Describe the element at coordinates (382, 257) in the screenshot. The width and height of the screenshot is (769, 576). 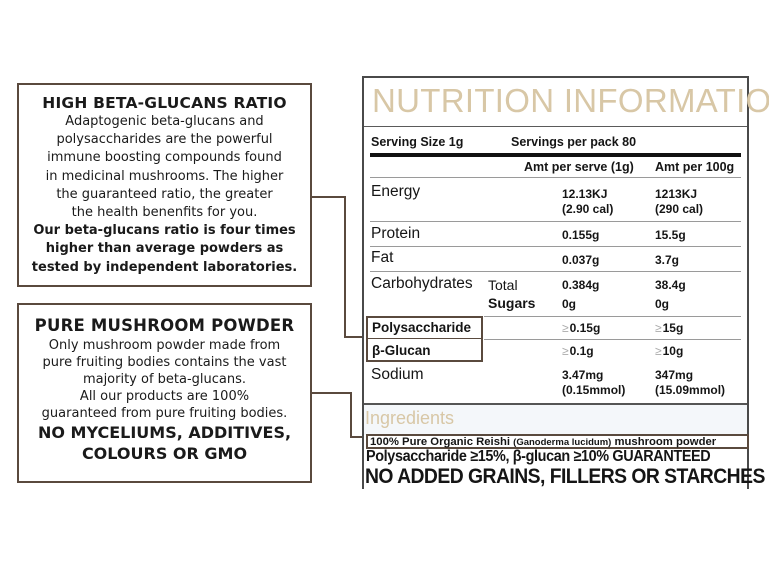
I see `nutrient-name: Fat` at that location.